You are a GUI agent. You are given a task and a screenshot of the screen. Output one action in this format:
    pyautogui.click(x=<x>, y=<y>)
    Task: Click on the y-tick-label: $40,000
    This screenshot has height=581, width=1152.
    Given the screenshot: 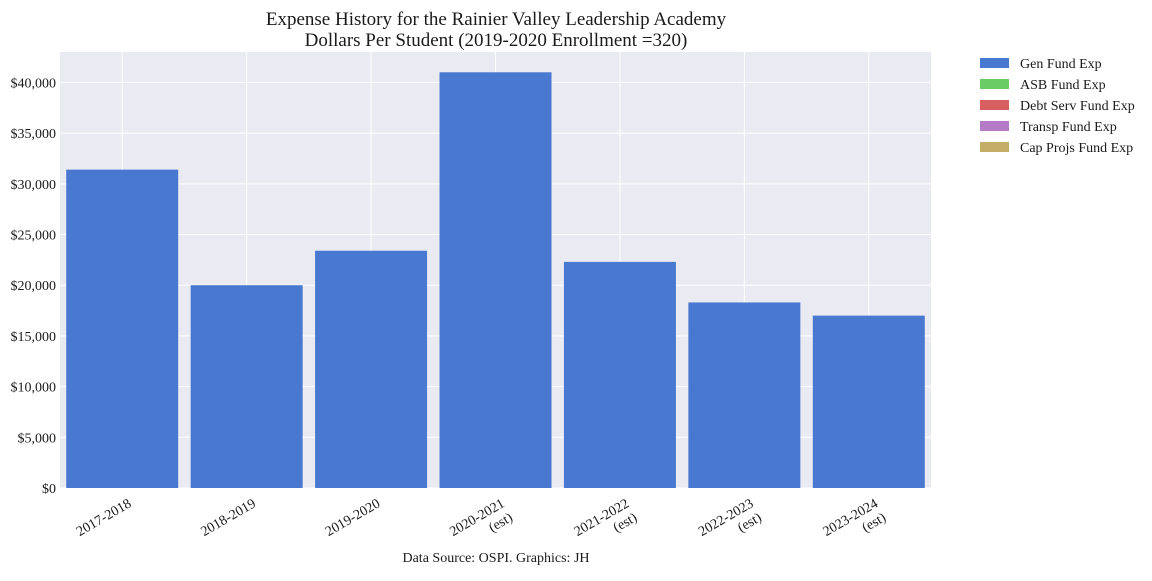 What is the action you would take?
    pyautogui.click(x=34, y=83)
    